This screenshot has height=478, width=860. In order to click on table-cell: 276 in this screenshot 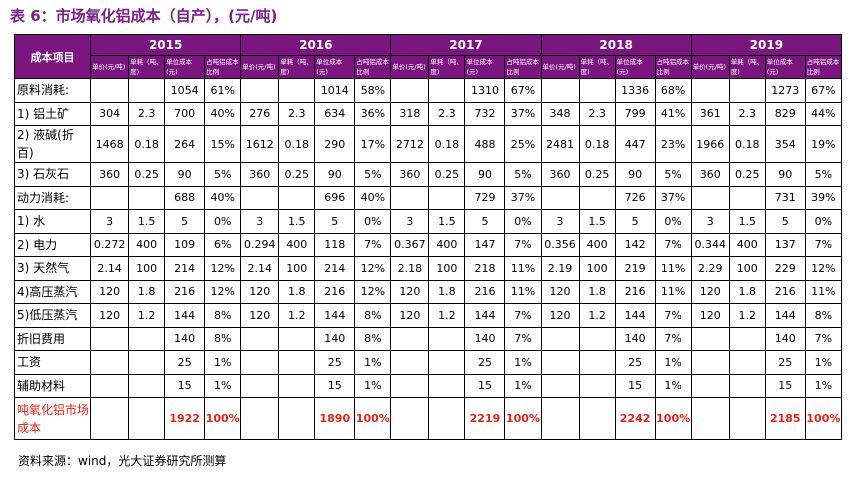, I will do `click(260, 113)`.